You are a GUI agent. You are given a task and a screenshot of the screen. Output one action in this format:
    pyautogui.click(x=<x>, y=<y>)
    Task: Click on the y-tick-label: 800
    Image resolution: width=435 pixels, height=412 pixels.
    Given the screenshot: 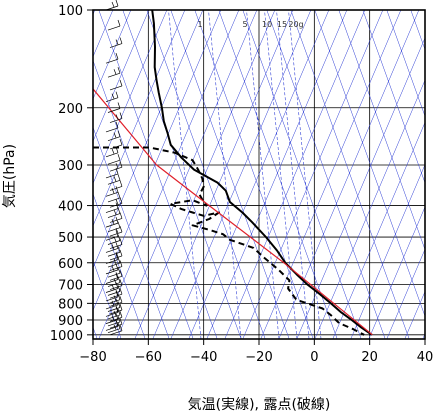 What is the action you would take?
    pyautogui.click(x=70, y=304)
    